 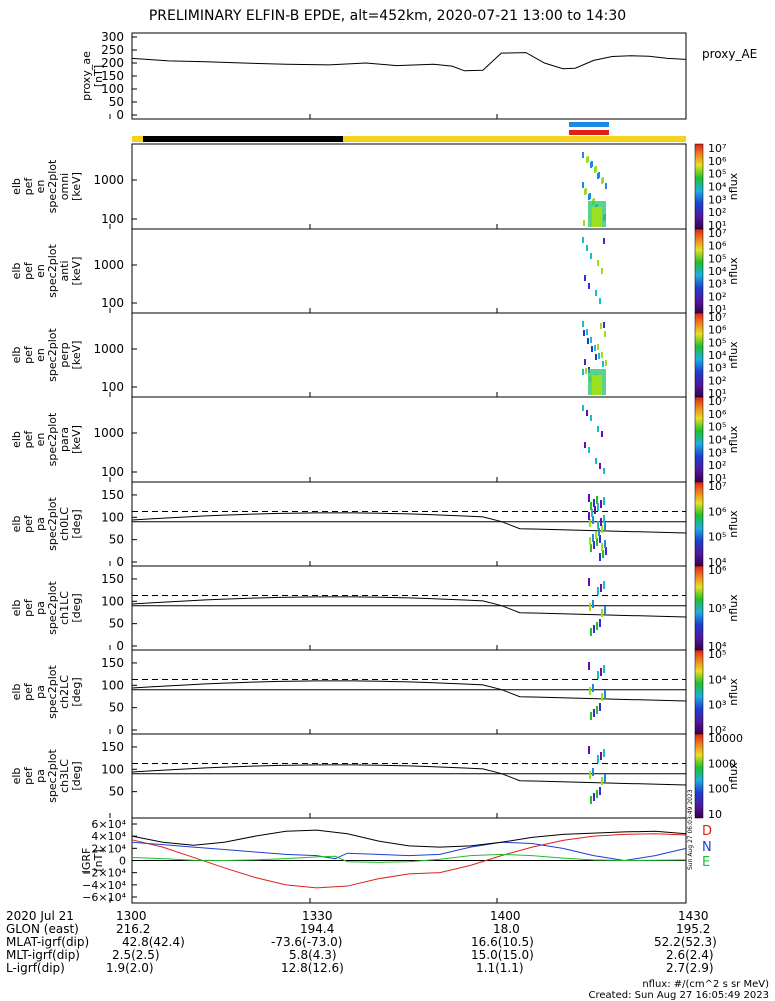 What do you see at coordinates (64, 439) in the screenshot?
I see `ylabel-text: para` at bounding box center [64, 439].